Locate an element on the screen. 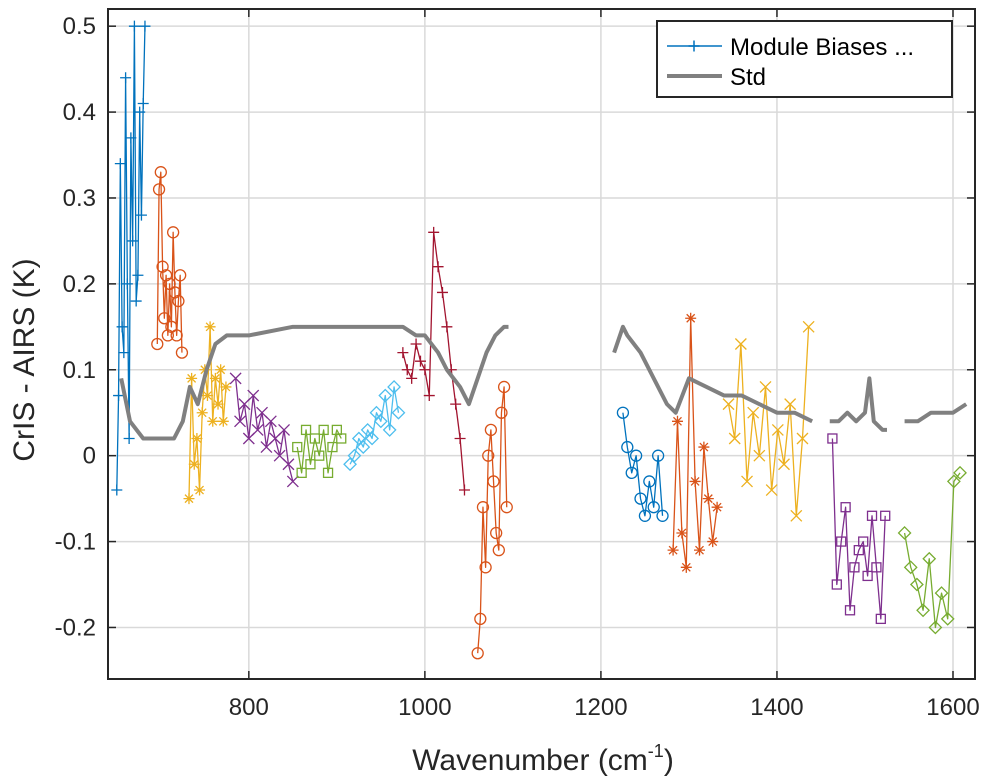  y-tick-label: 0.3 is located at coordinates (79, 198).